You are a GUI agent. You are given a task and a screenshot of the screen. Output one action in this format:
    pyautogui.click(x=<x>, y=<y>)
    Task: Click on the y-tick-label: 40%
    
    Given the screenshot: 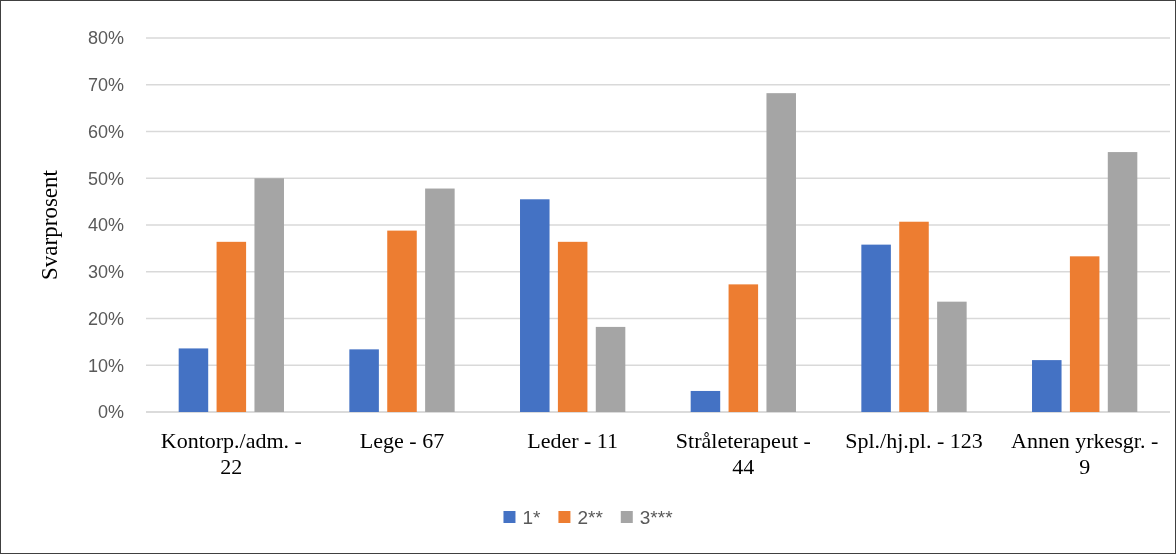 What is the action you would take?
    pyautogui.click(x=105, y=225)
    